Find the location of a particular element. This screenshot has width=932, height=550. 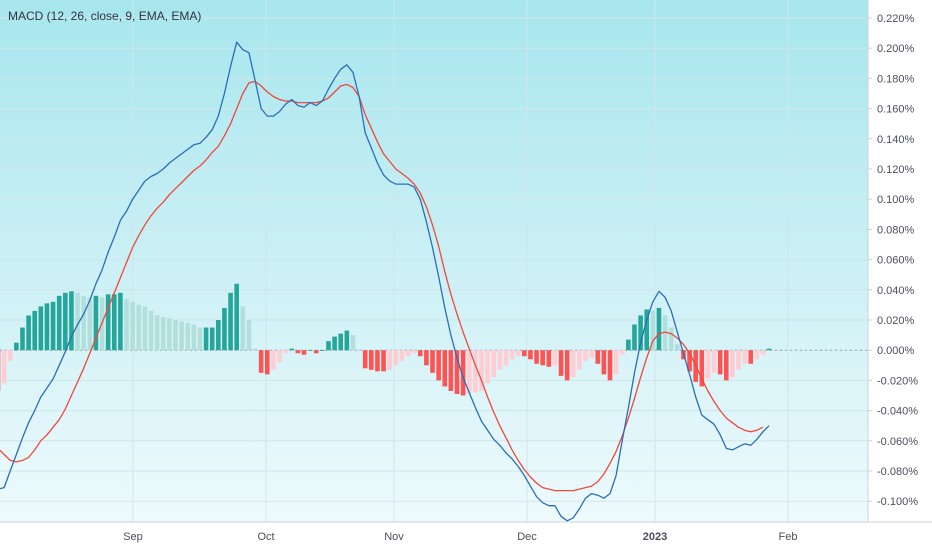

y-tick-label: -0.040% is located at coordinates (897, 412).